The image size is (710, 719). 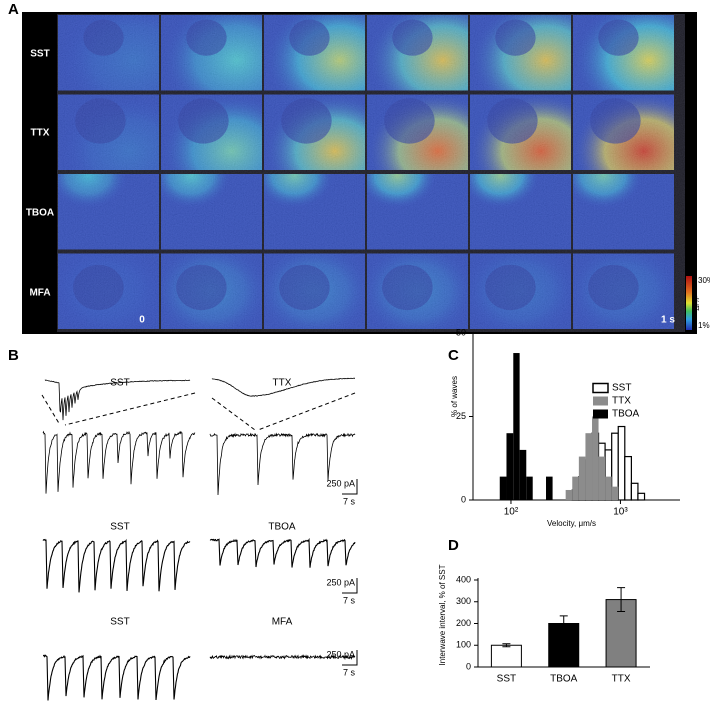 What do you see at coordinates (704, 325) in the screenshot?
I see `colorbar-min: 1%` at bounding box center [704, 325].